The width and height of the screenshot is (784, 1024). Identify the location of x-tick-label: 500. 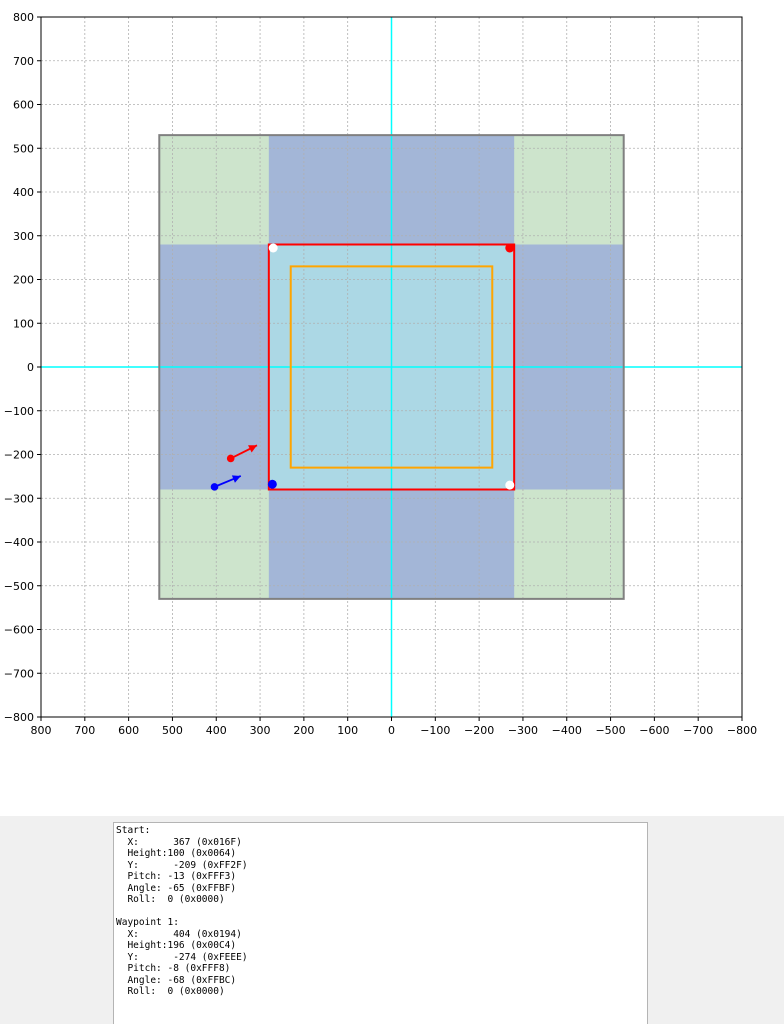
(172, 730).